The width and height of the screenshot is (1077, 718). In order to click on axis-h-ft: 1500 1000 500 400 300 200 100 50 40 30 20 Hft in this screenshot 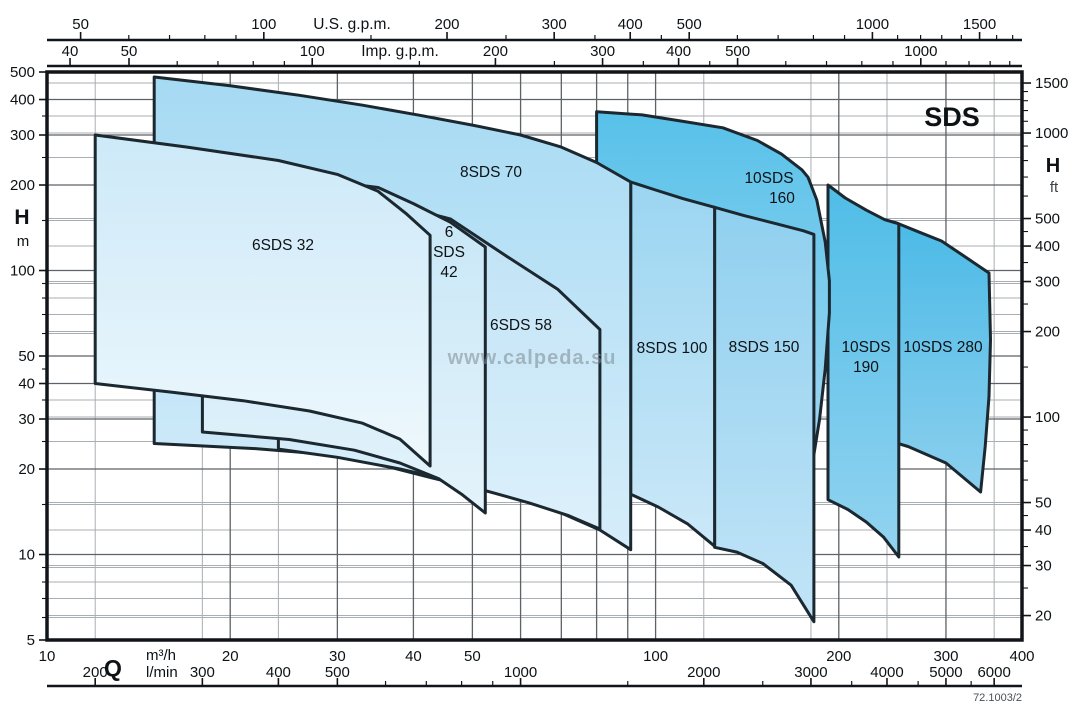, I will do `click(1045, 350)`.